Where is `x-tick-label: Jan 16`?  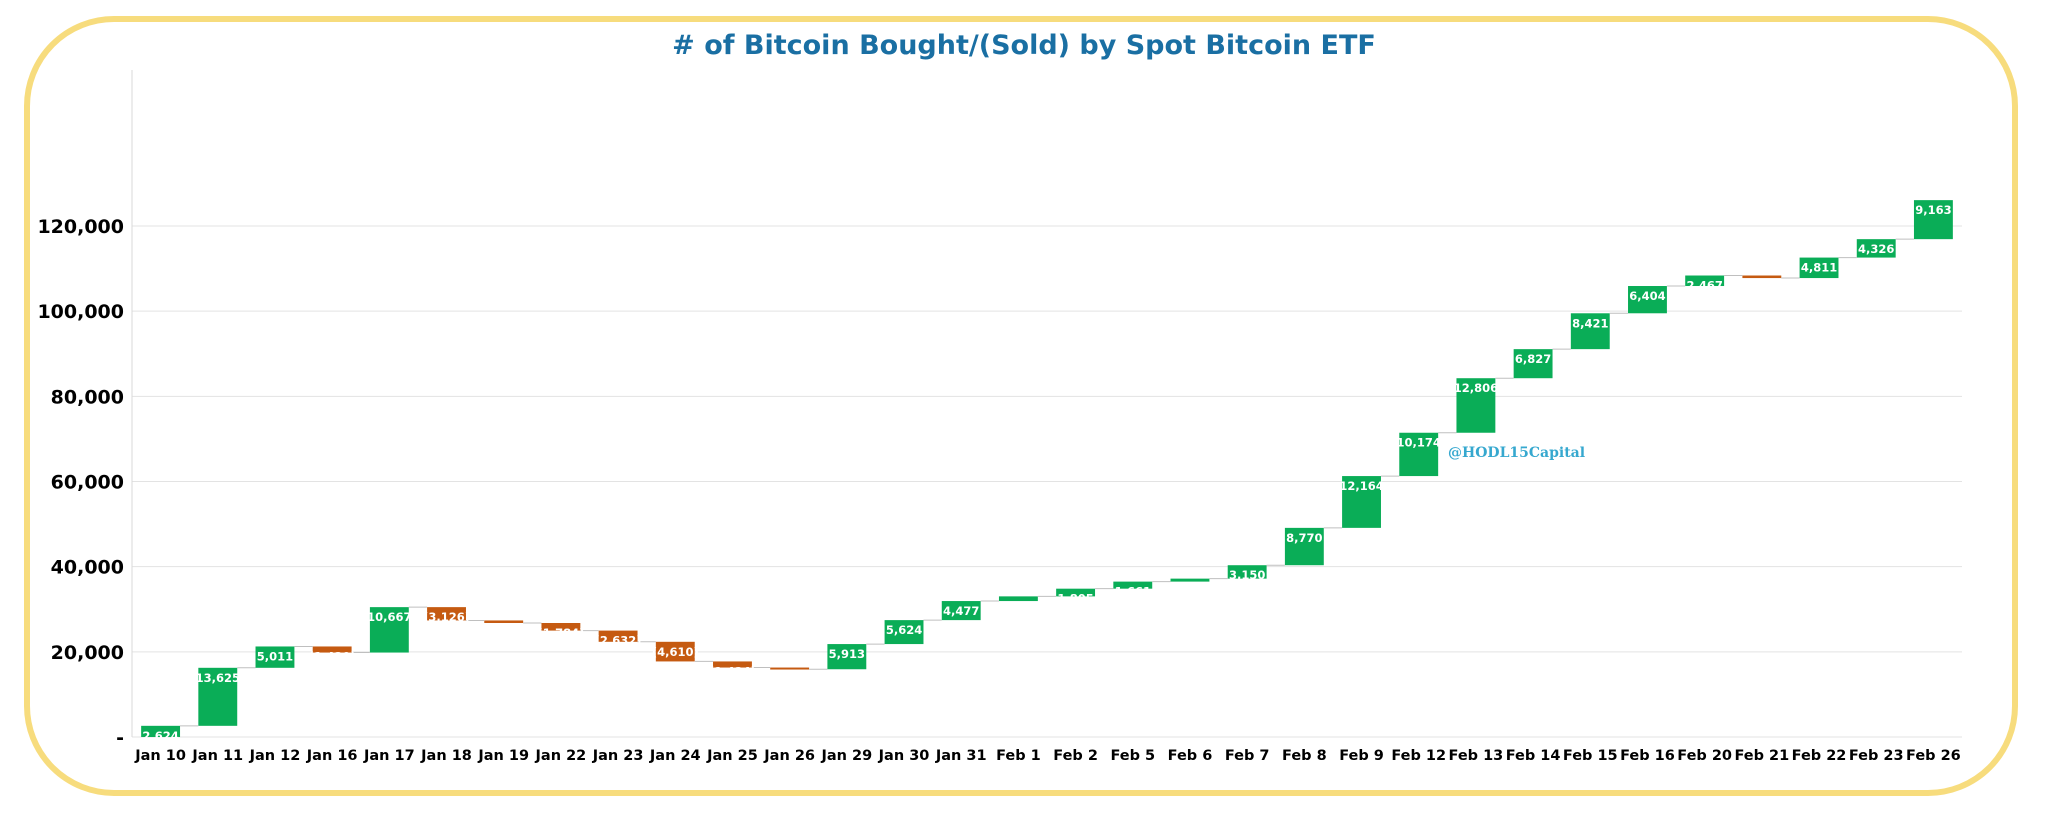 x-tick-label: Jan 16 is located at coordinates (332, 756).